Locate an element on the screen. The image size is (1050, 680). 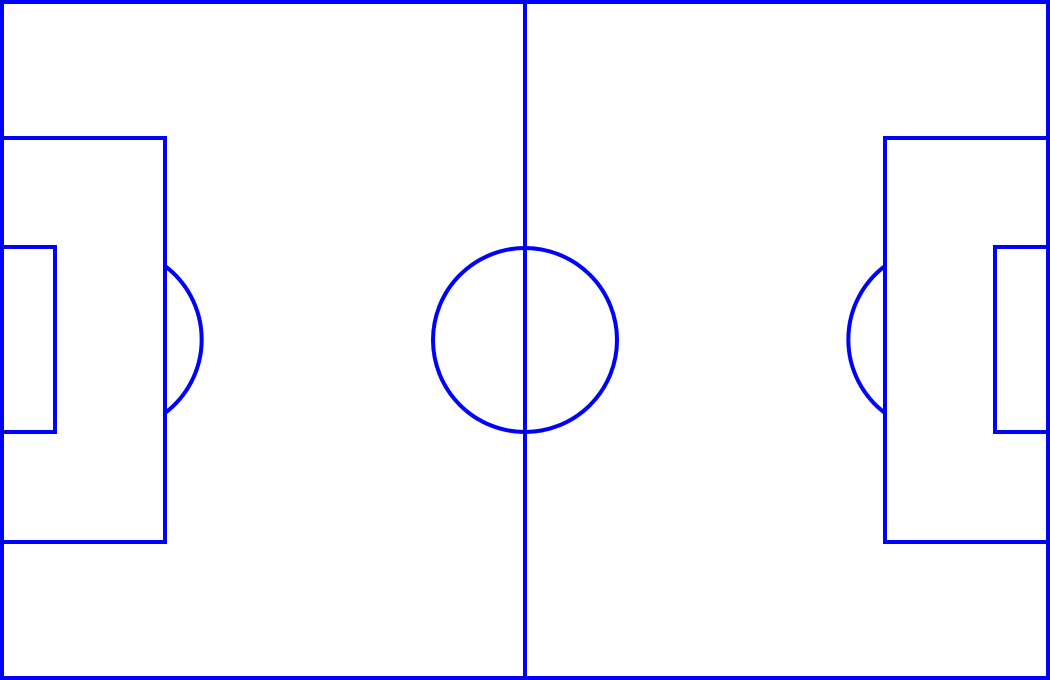
right-goal-area is located at coordinates (1020, 339).